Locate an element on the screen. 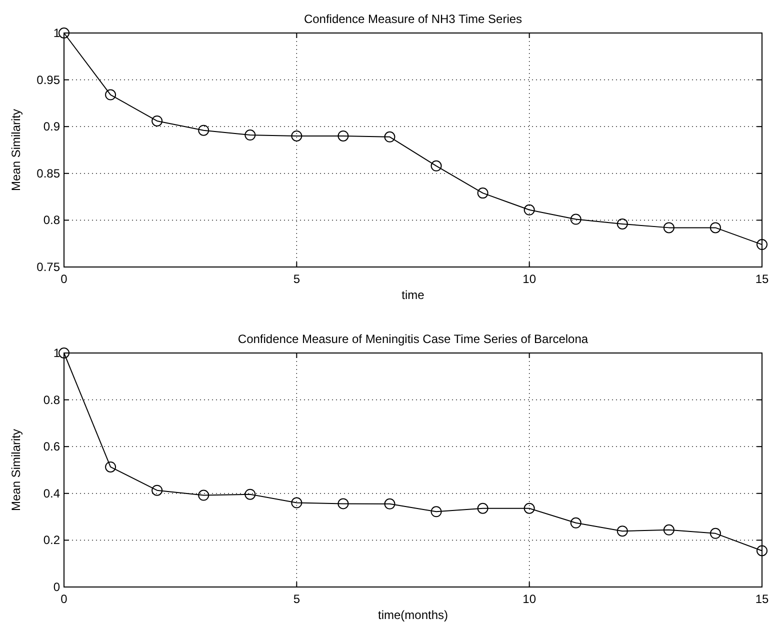 This screenshot has width=778, height=632. x-axis-title: time is located at coordinates (413, 295).